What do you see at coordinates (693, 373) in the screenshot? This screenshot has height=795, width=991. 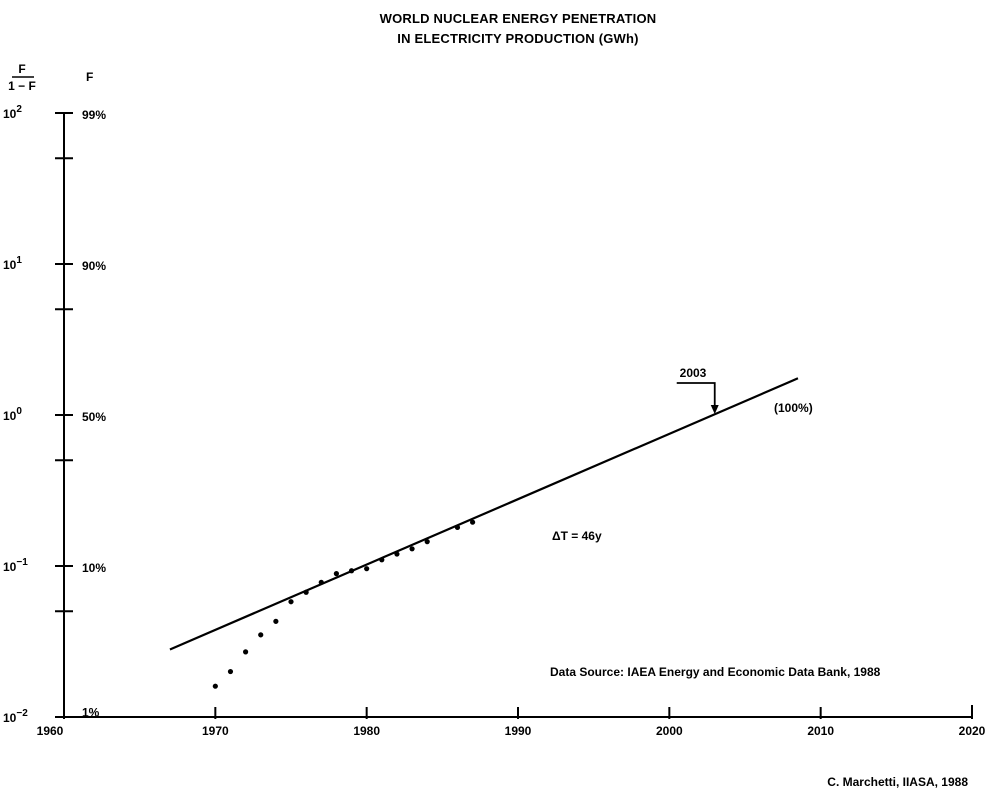 I see `marker-year-label: 2003` at bounding box center [693, 373].